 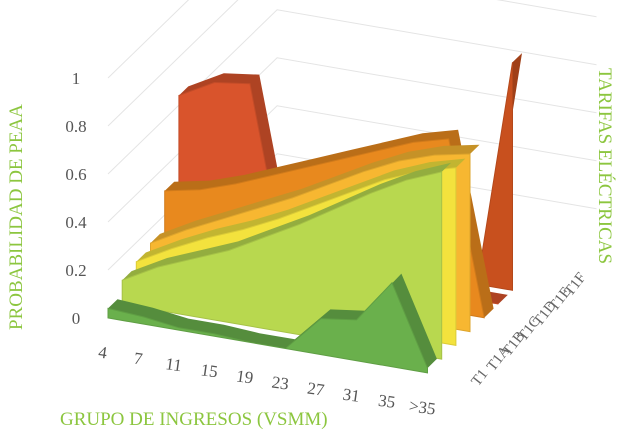 I want to click on gridline, so click(x=148, y=39).